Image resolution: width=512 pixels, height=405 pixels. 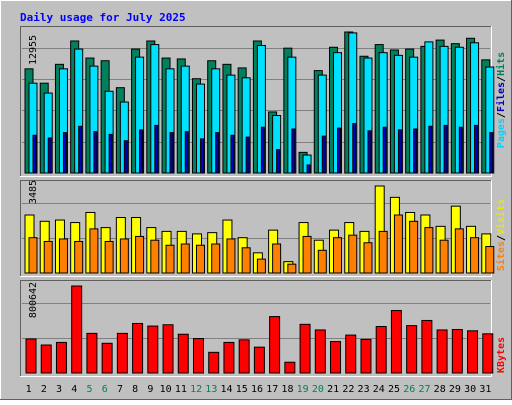 What do you see at coordinates (166, 389) in the screenshot?
I see `day-label: 10` at bounding box center [166, 389].